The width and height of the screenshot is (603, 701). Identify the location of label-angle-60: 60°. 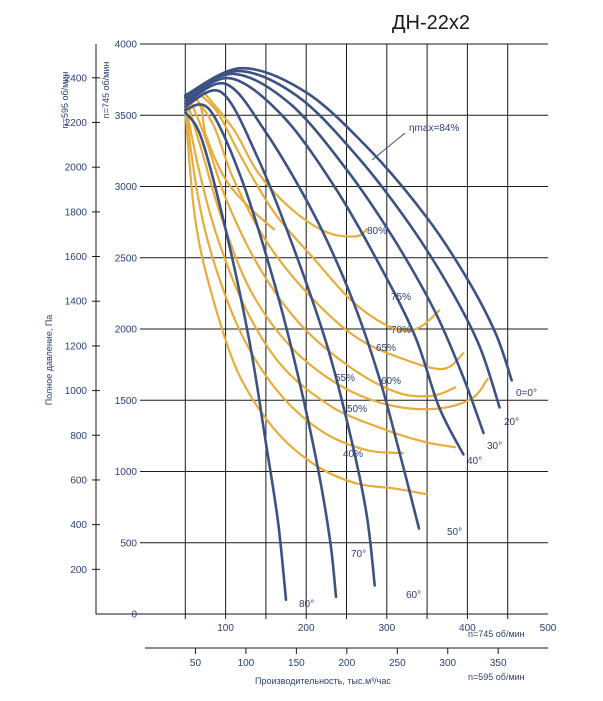
(413, 595).